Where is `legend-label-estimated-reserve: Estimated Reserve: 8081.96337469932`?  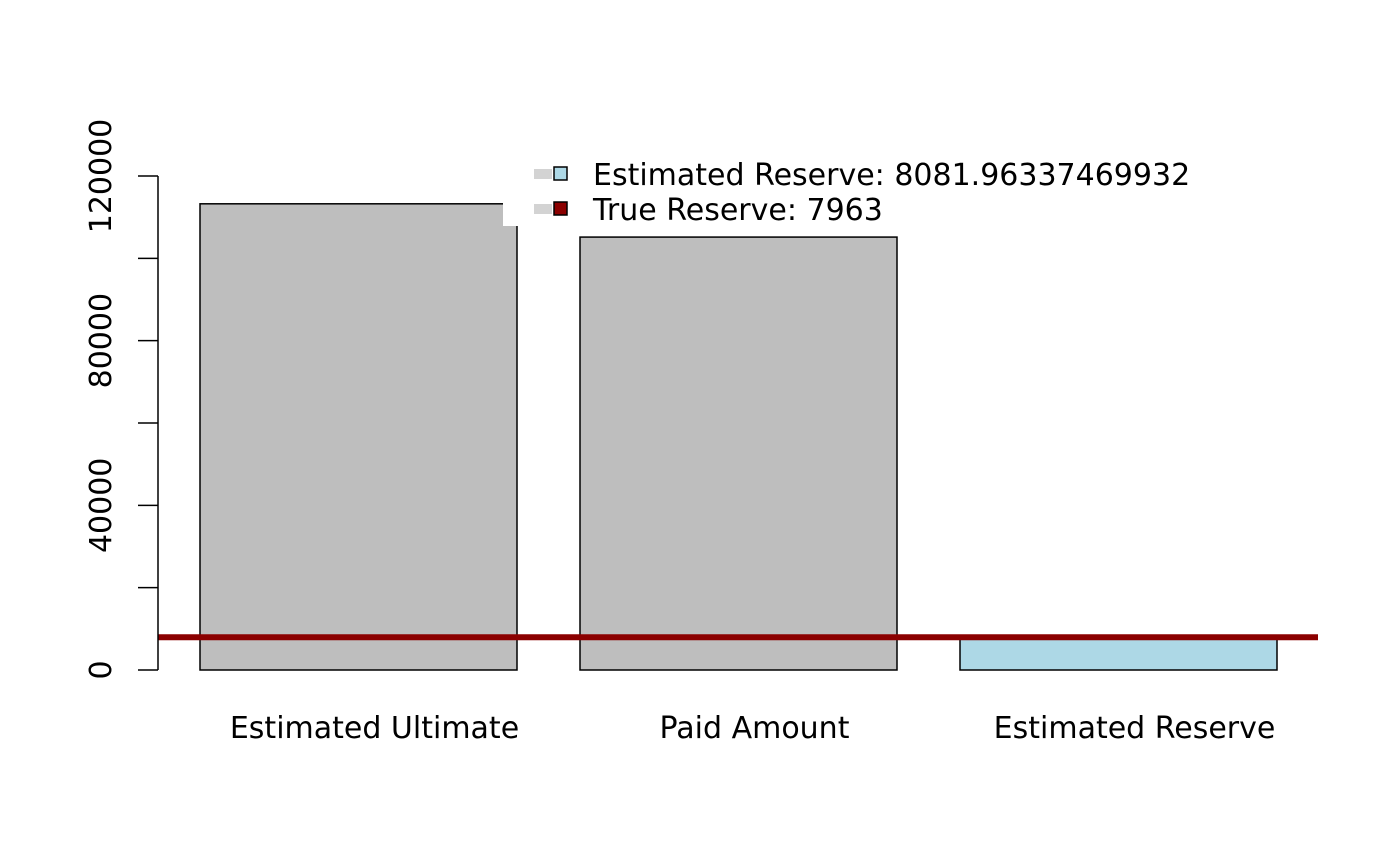
legend-label-estimated-reserve: Estimated Reserve: 8081.96337469932 is located at coordinates (891, 175).